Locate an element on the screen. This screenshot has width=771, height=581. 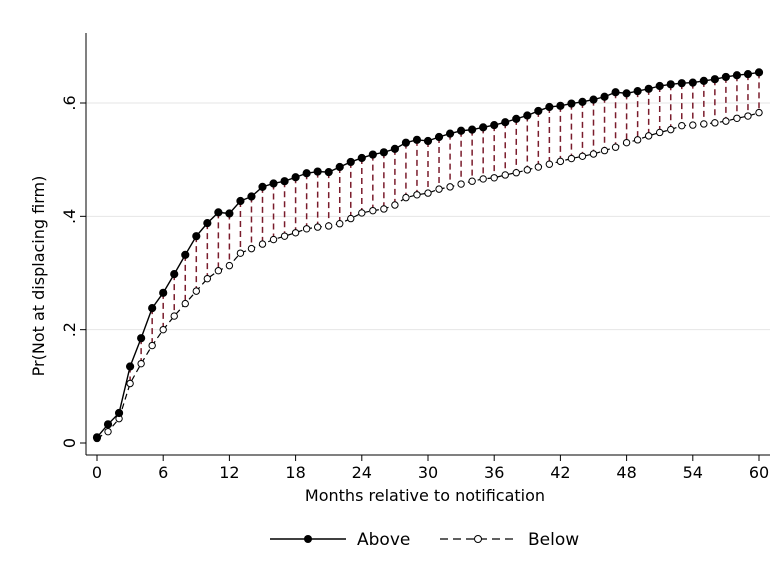
x-tick-label-9: 54 is located at coordinates (693, 472).